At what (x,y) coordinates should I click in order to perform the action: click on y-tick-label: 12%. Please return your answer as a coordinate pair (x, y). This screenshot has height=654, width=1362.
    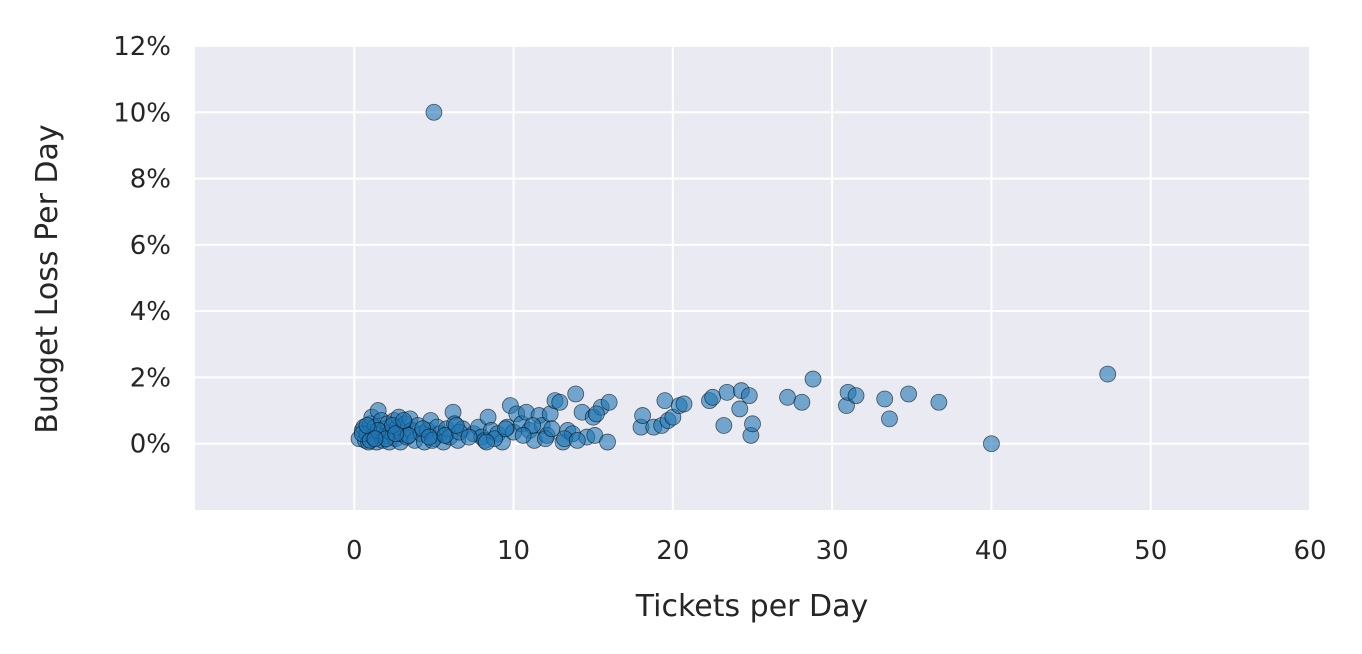
    Looking at the image, I should click on (142, 47).